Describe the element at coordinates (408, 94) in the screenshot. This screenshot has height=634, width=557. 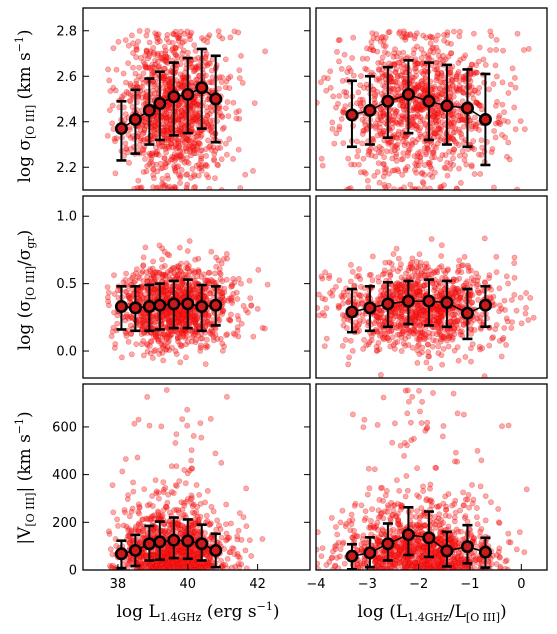
I see `binned-point` at that location.